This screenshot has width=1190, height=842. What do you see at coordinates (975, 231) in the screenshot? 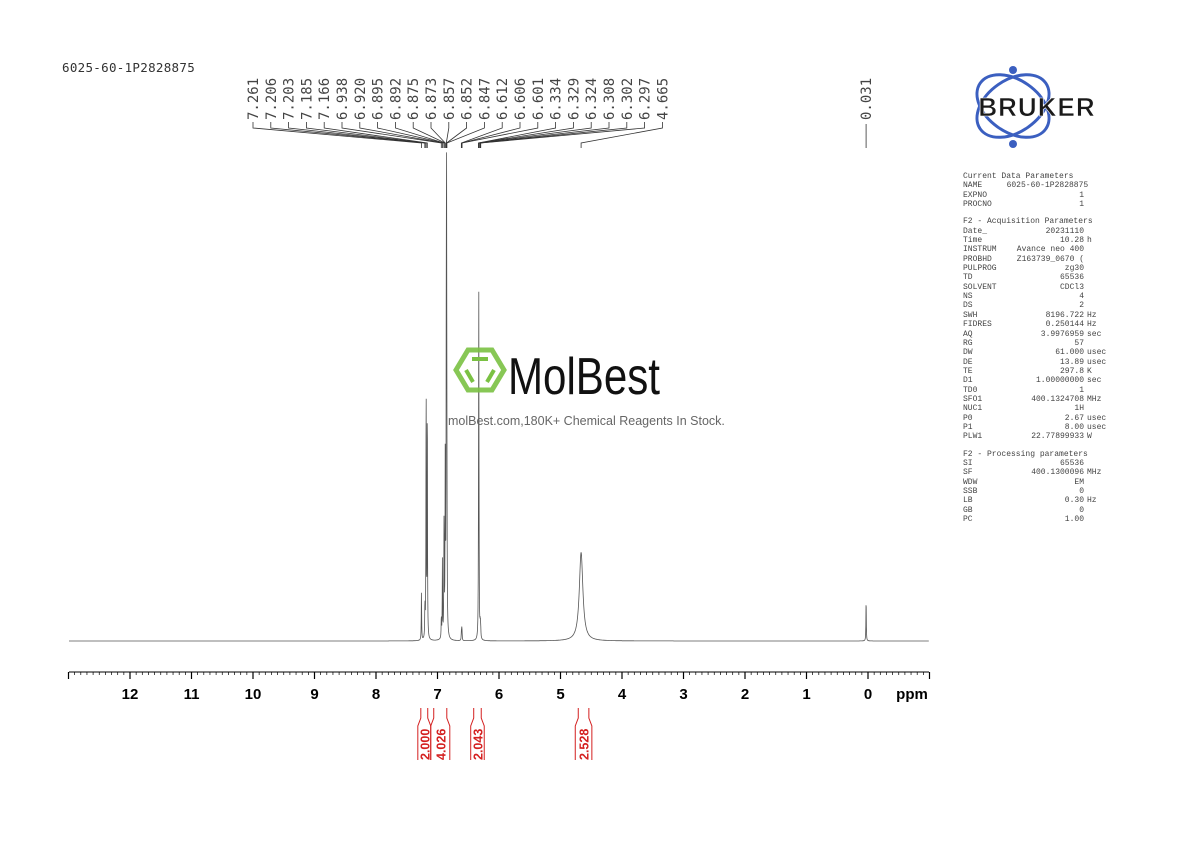
I see `param-lab: Date_` at bounding box center [975, 231].